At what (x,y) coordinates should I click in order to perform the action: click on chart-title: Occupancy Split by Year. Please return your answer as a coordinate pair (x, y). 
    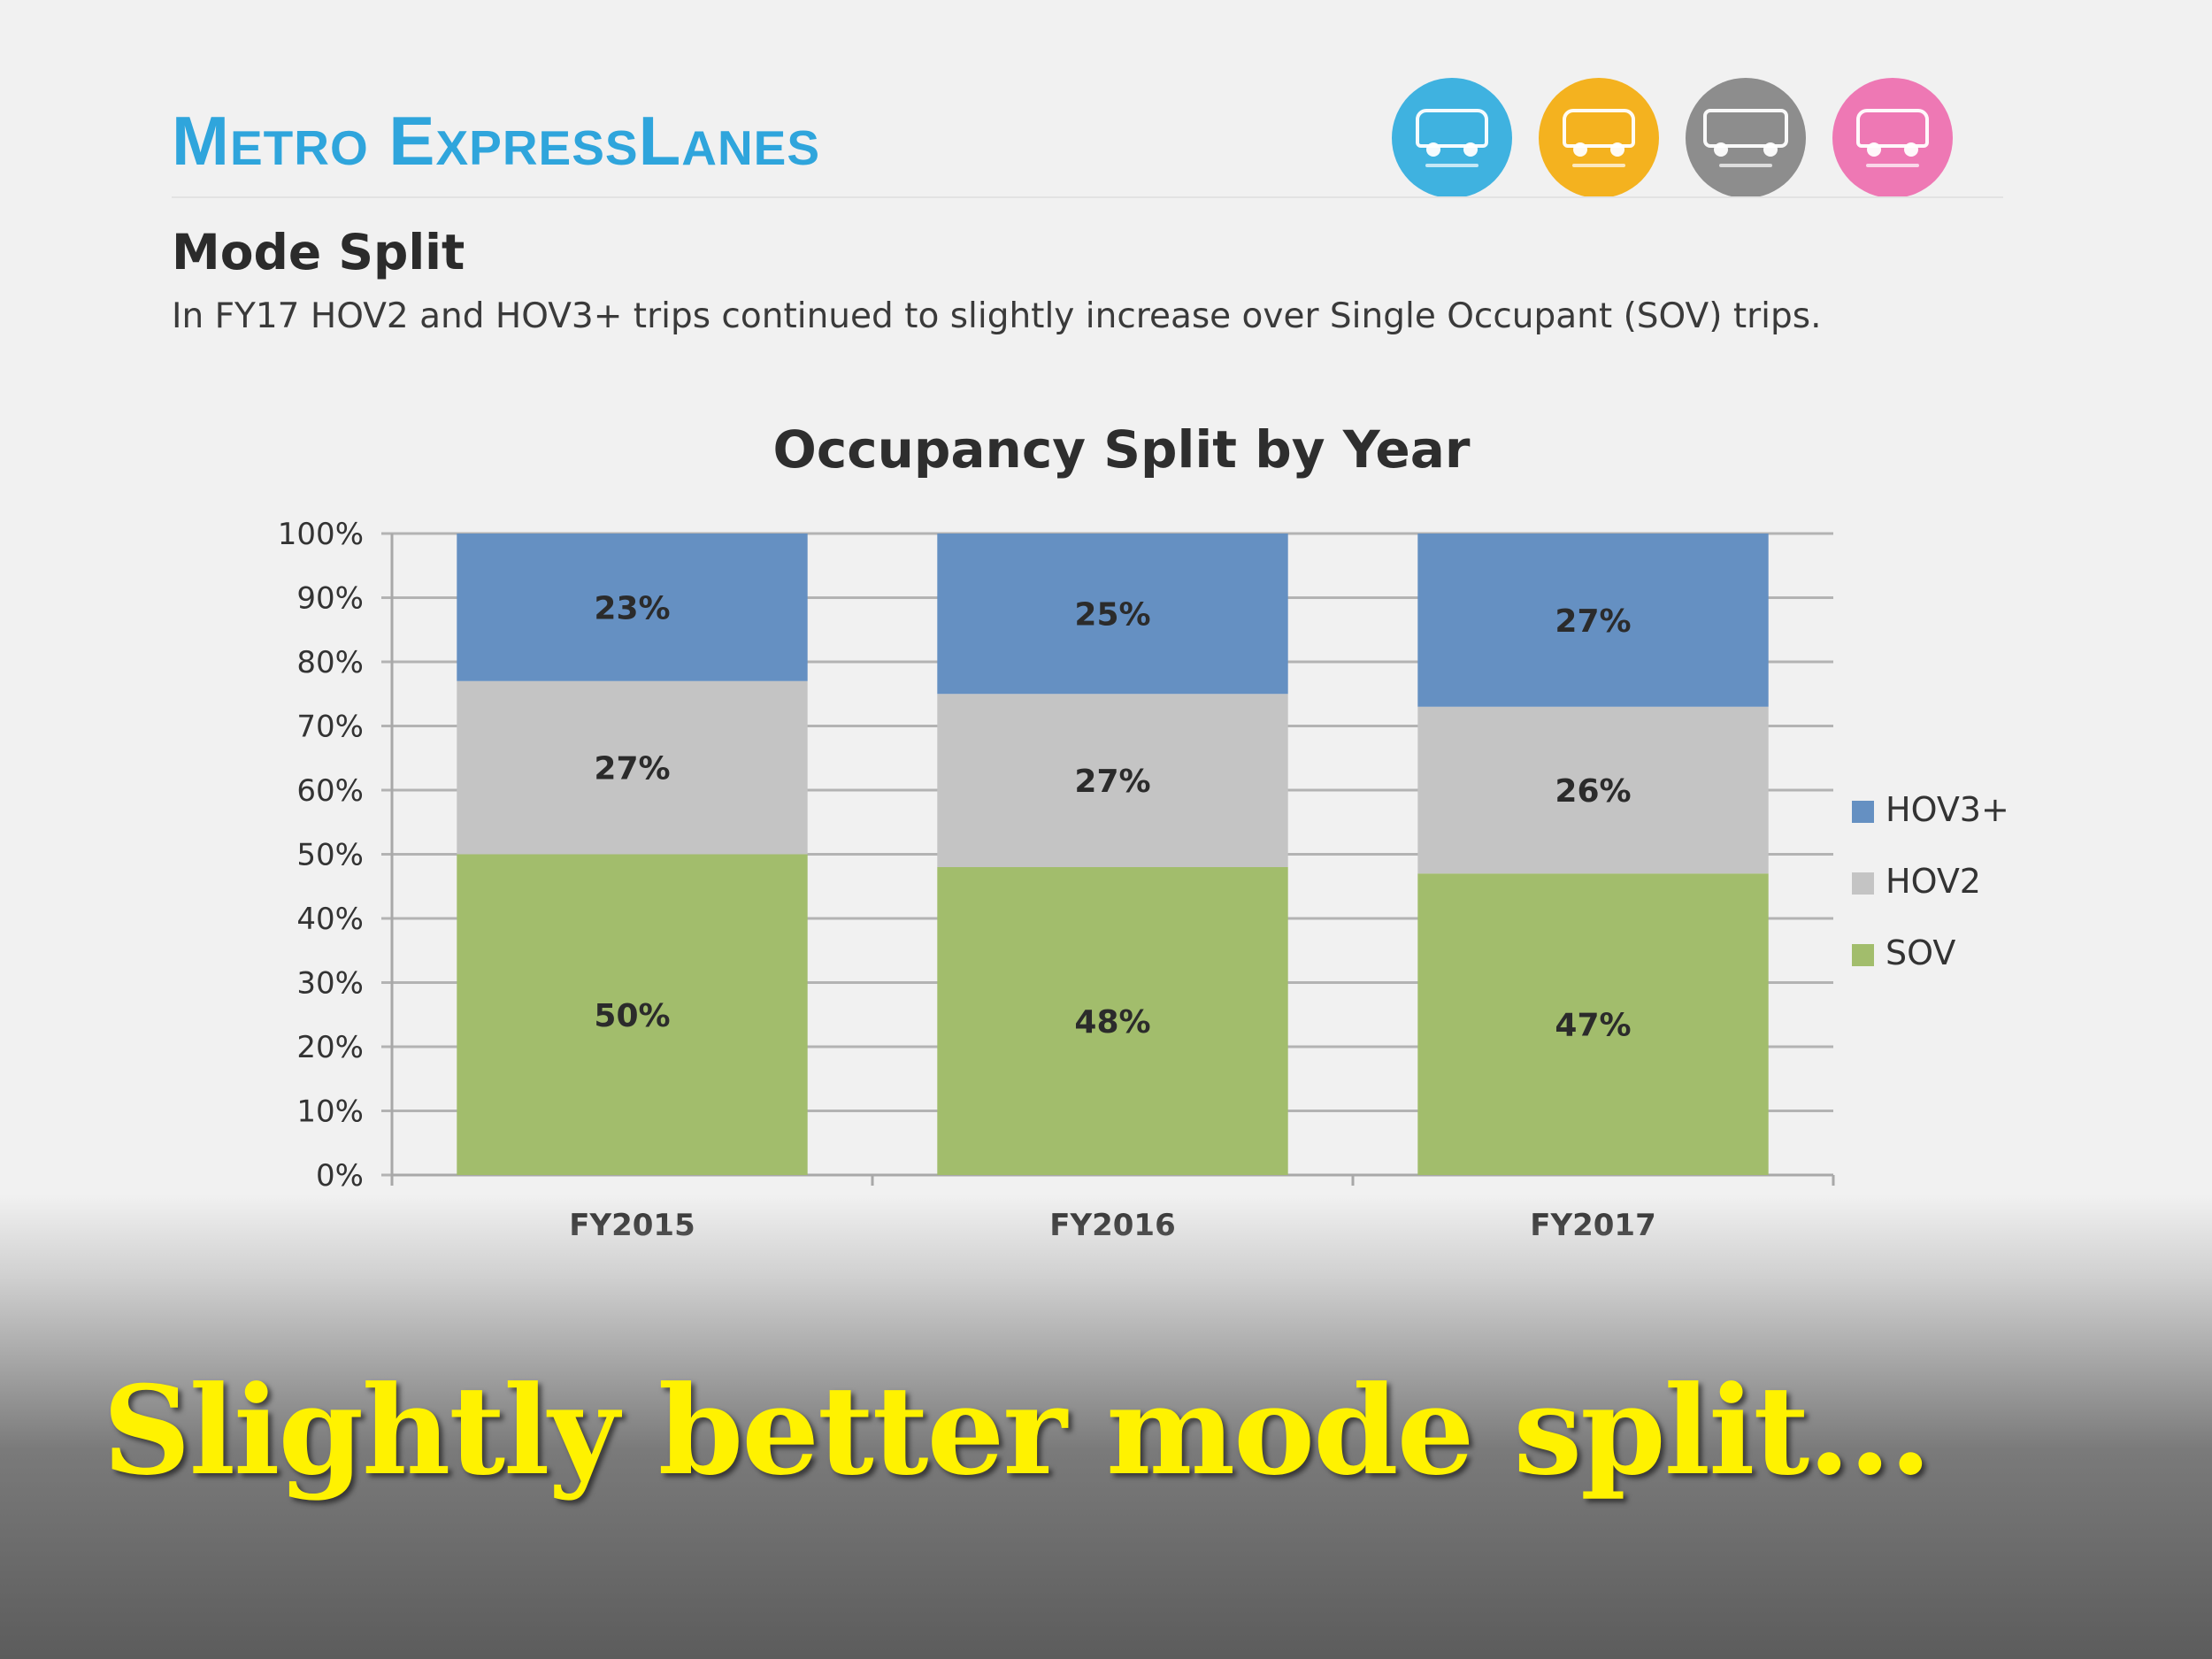
    Looking at the image, I should click on (1122, 450).